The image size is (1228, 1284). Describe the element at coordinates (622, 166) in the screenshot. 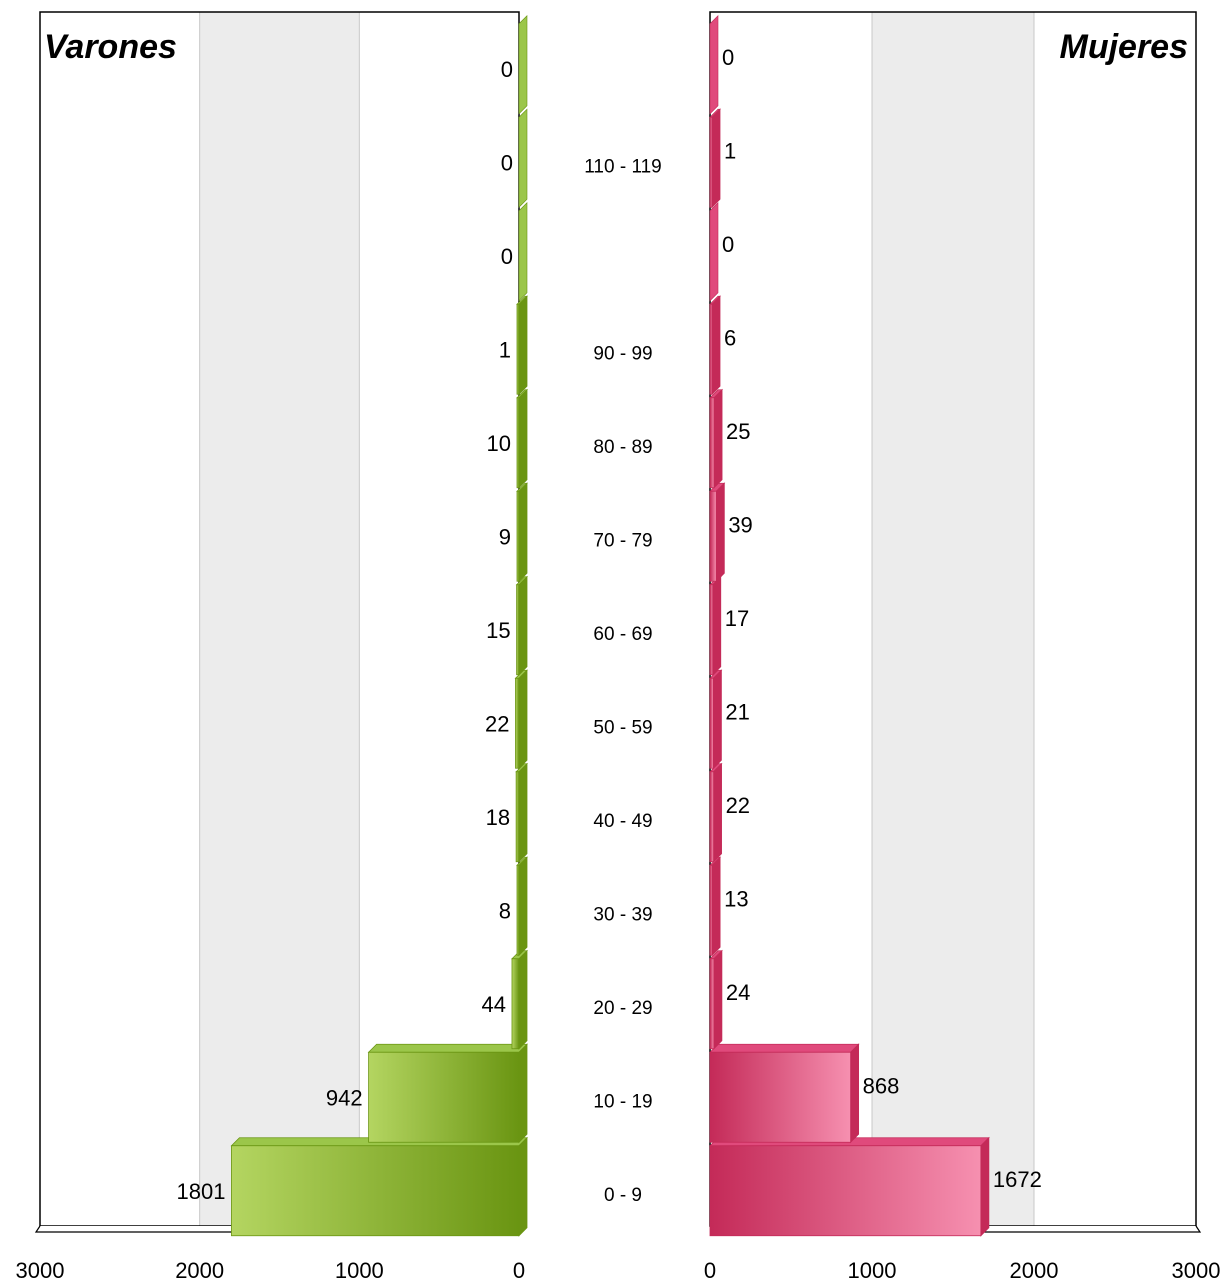

I see `category-label: 110 - 119` at that location.